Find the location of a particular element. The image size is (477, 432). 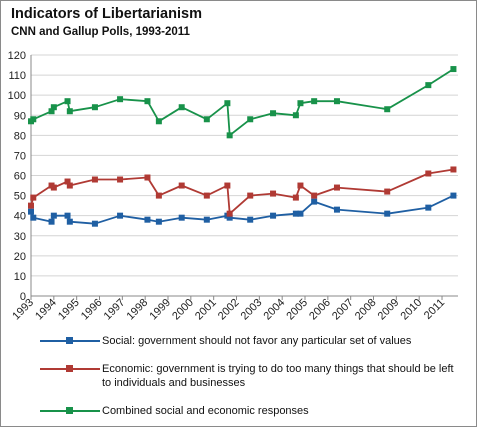

x-tick-label: 1995 is located at coordinates (69, 310).